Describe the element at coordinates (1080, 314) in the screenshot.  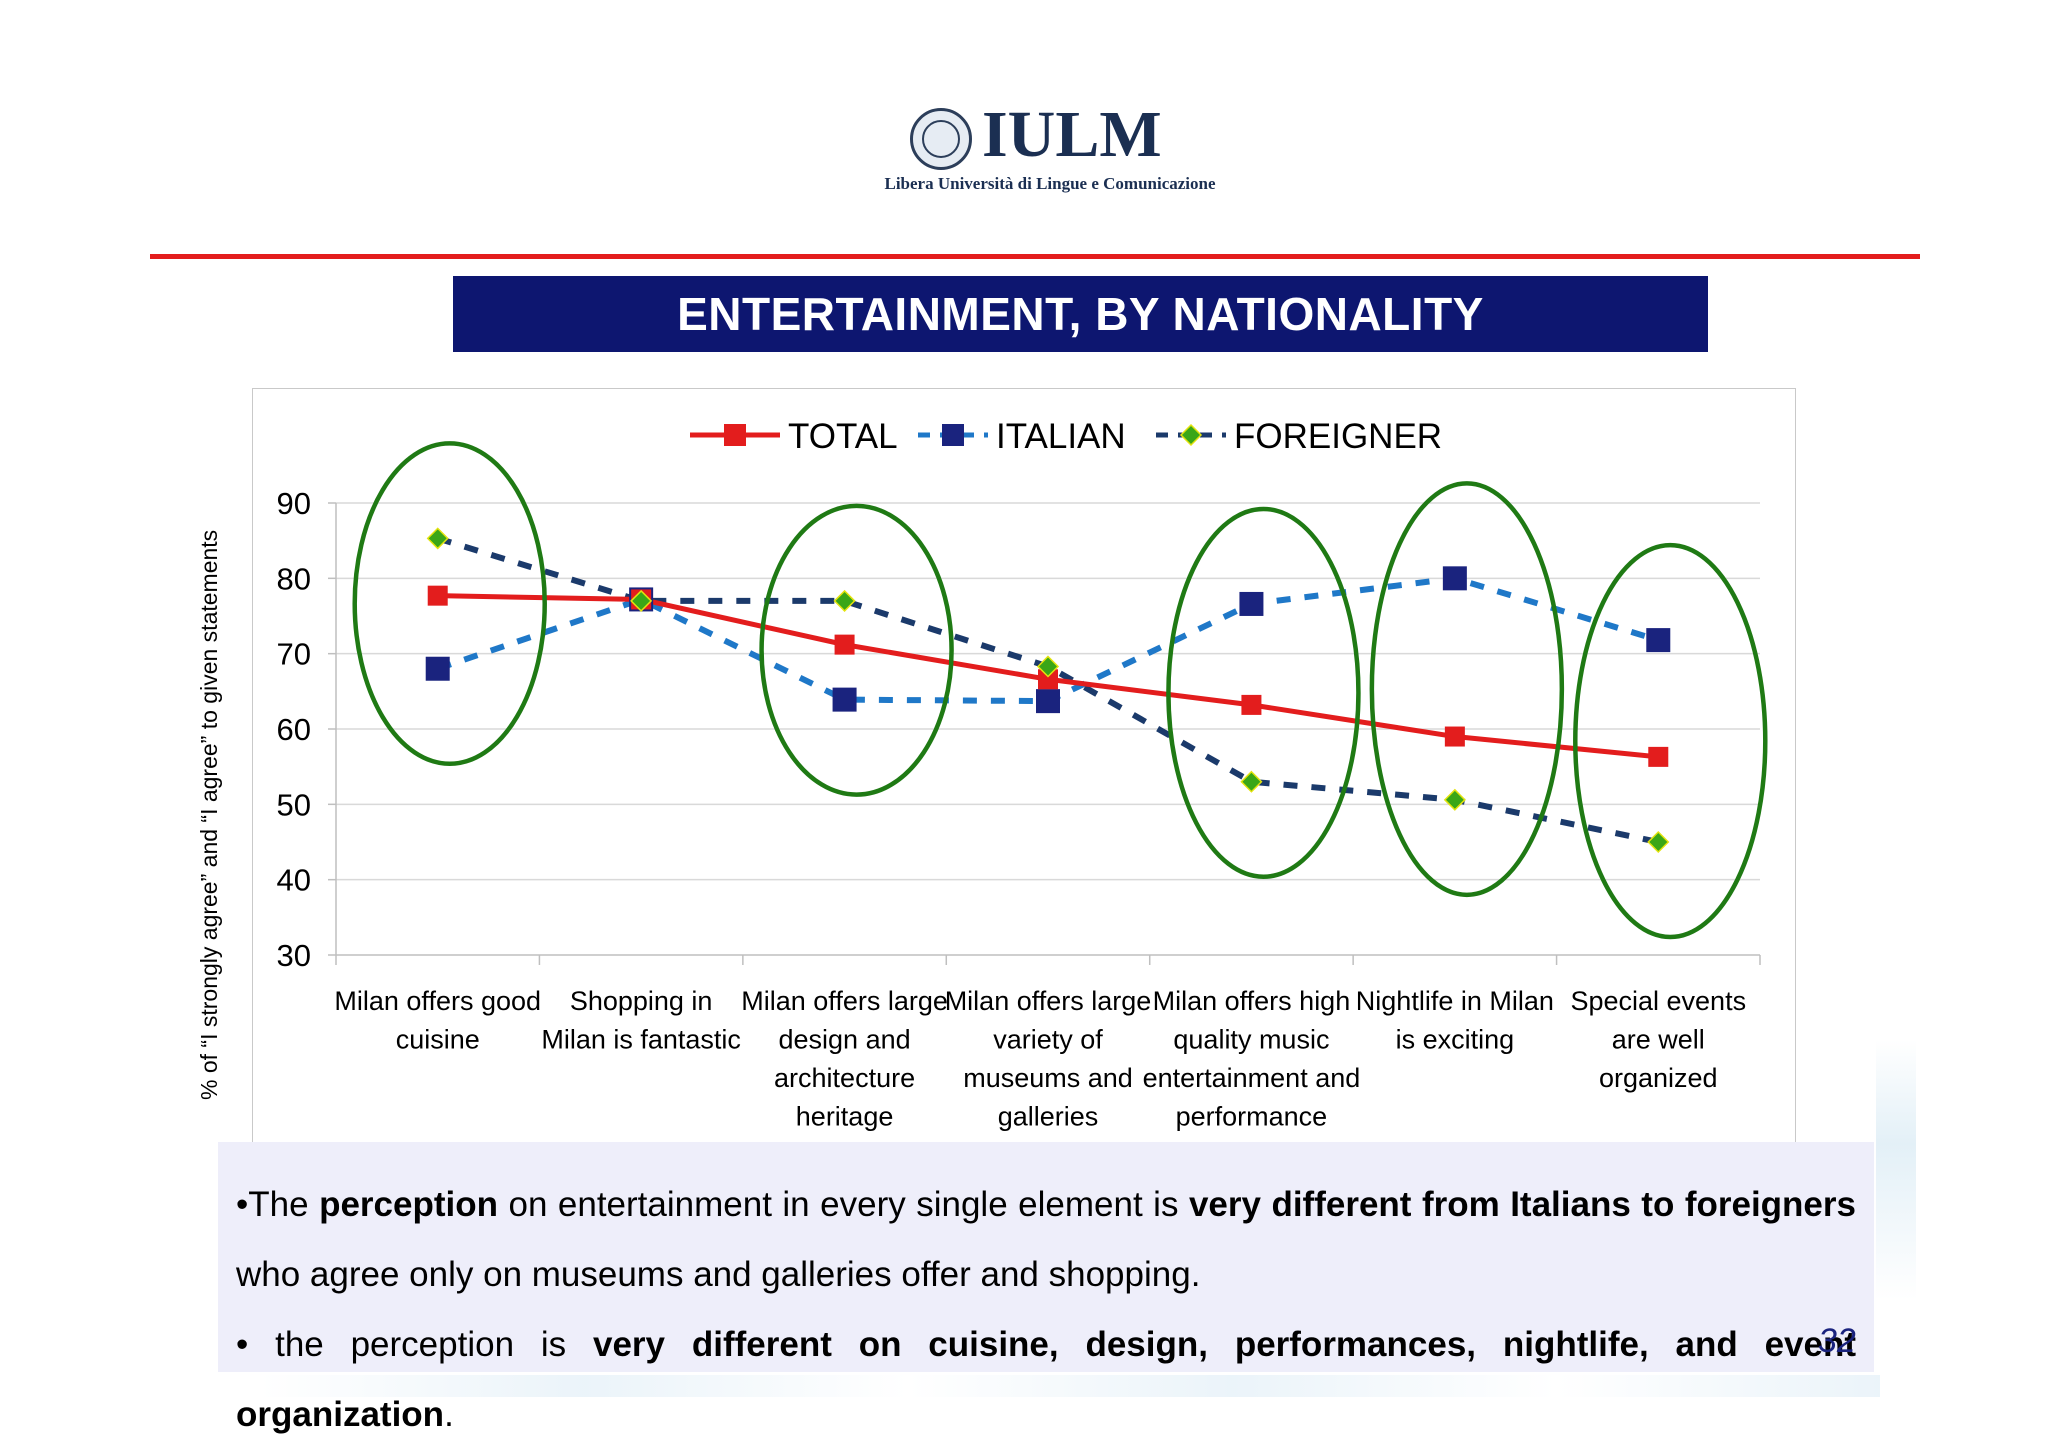
I see `slide-title: ENTERTAINMENT, BY NATIONALITY` at that location.